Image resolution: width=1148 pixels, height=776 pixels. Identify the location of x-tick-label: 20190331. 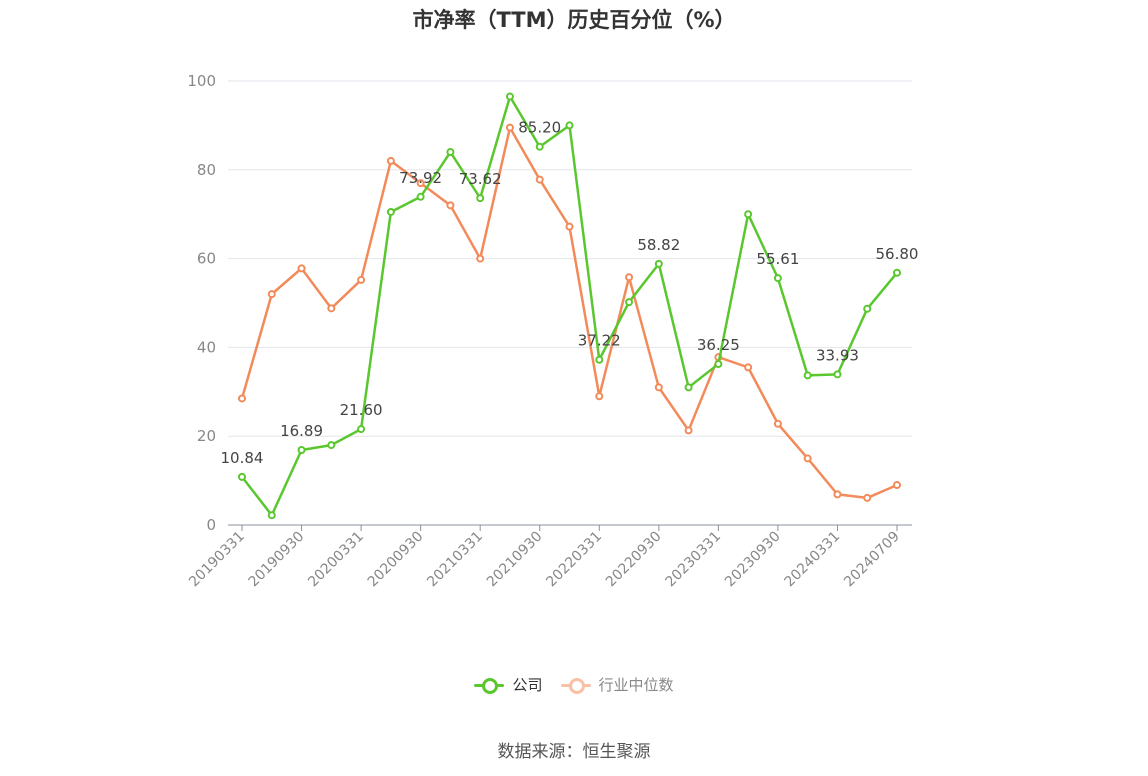
(217, 560).